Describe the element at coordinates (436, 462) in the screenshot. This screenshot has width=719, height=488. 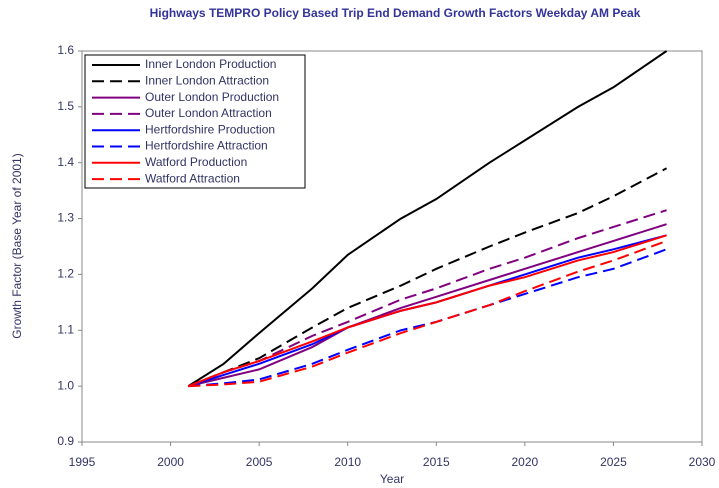
I see `x-tick-label: 2015` at that location.